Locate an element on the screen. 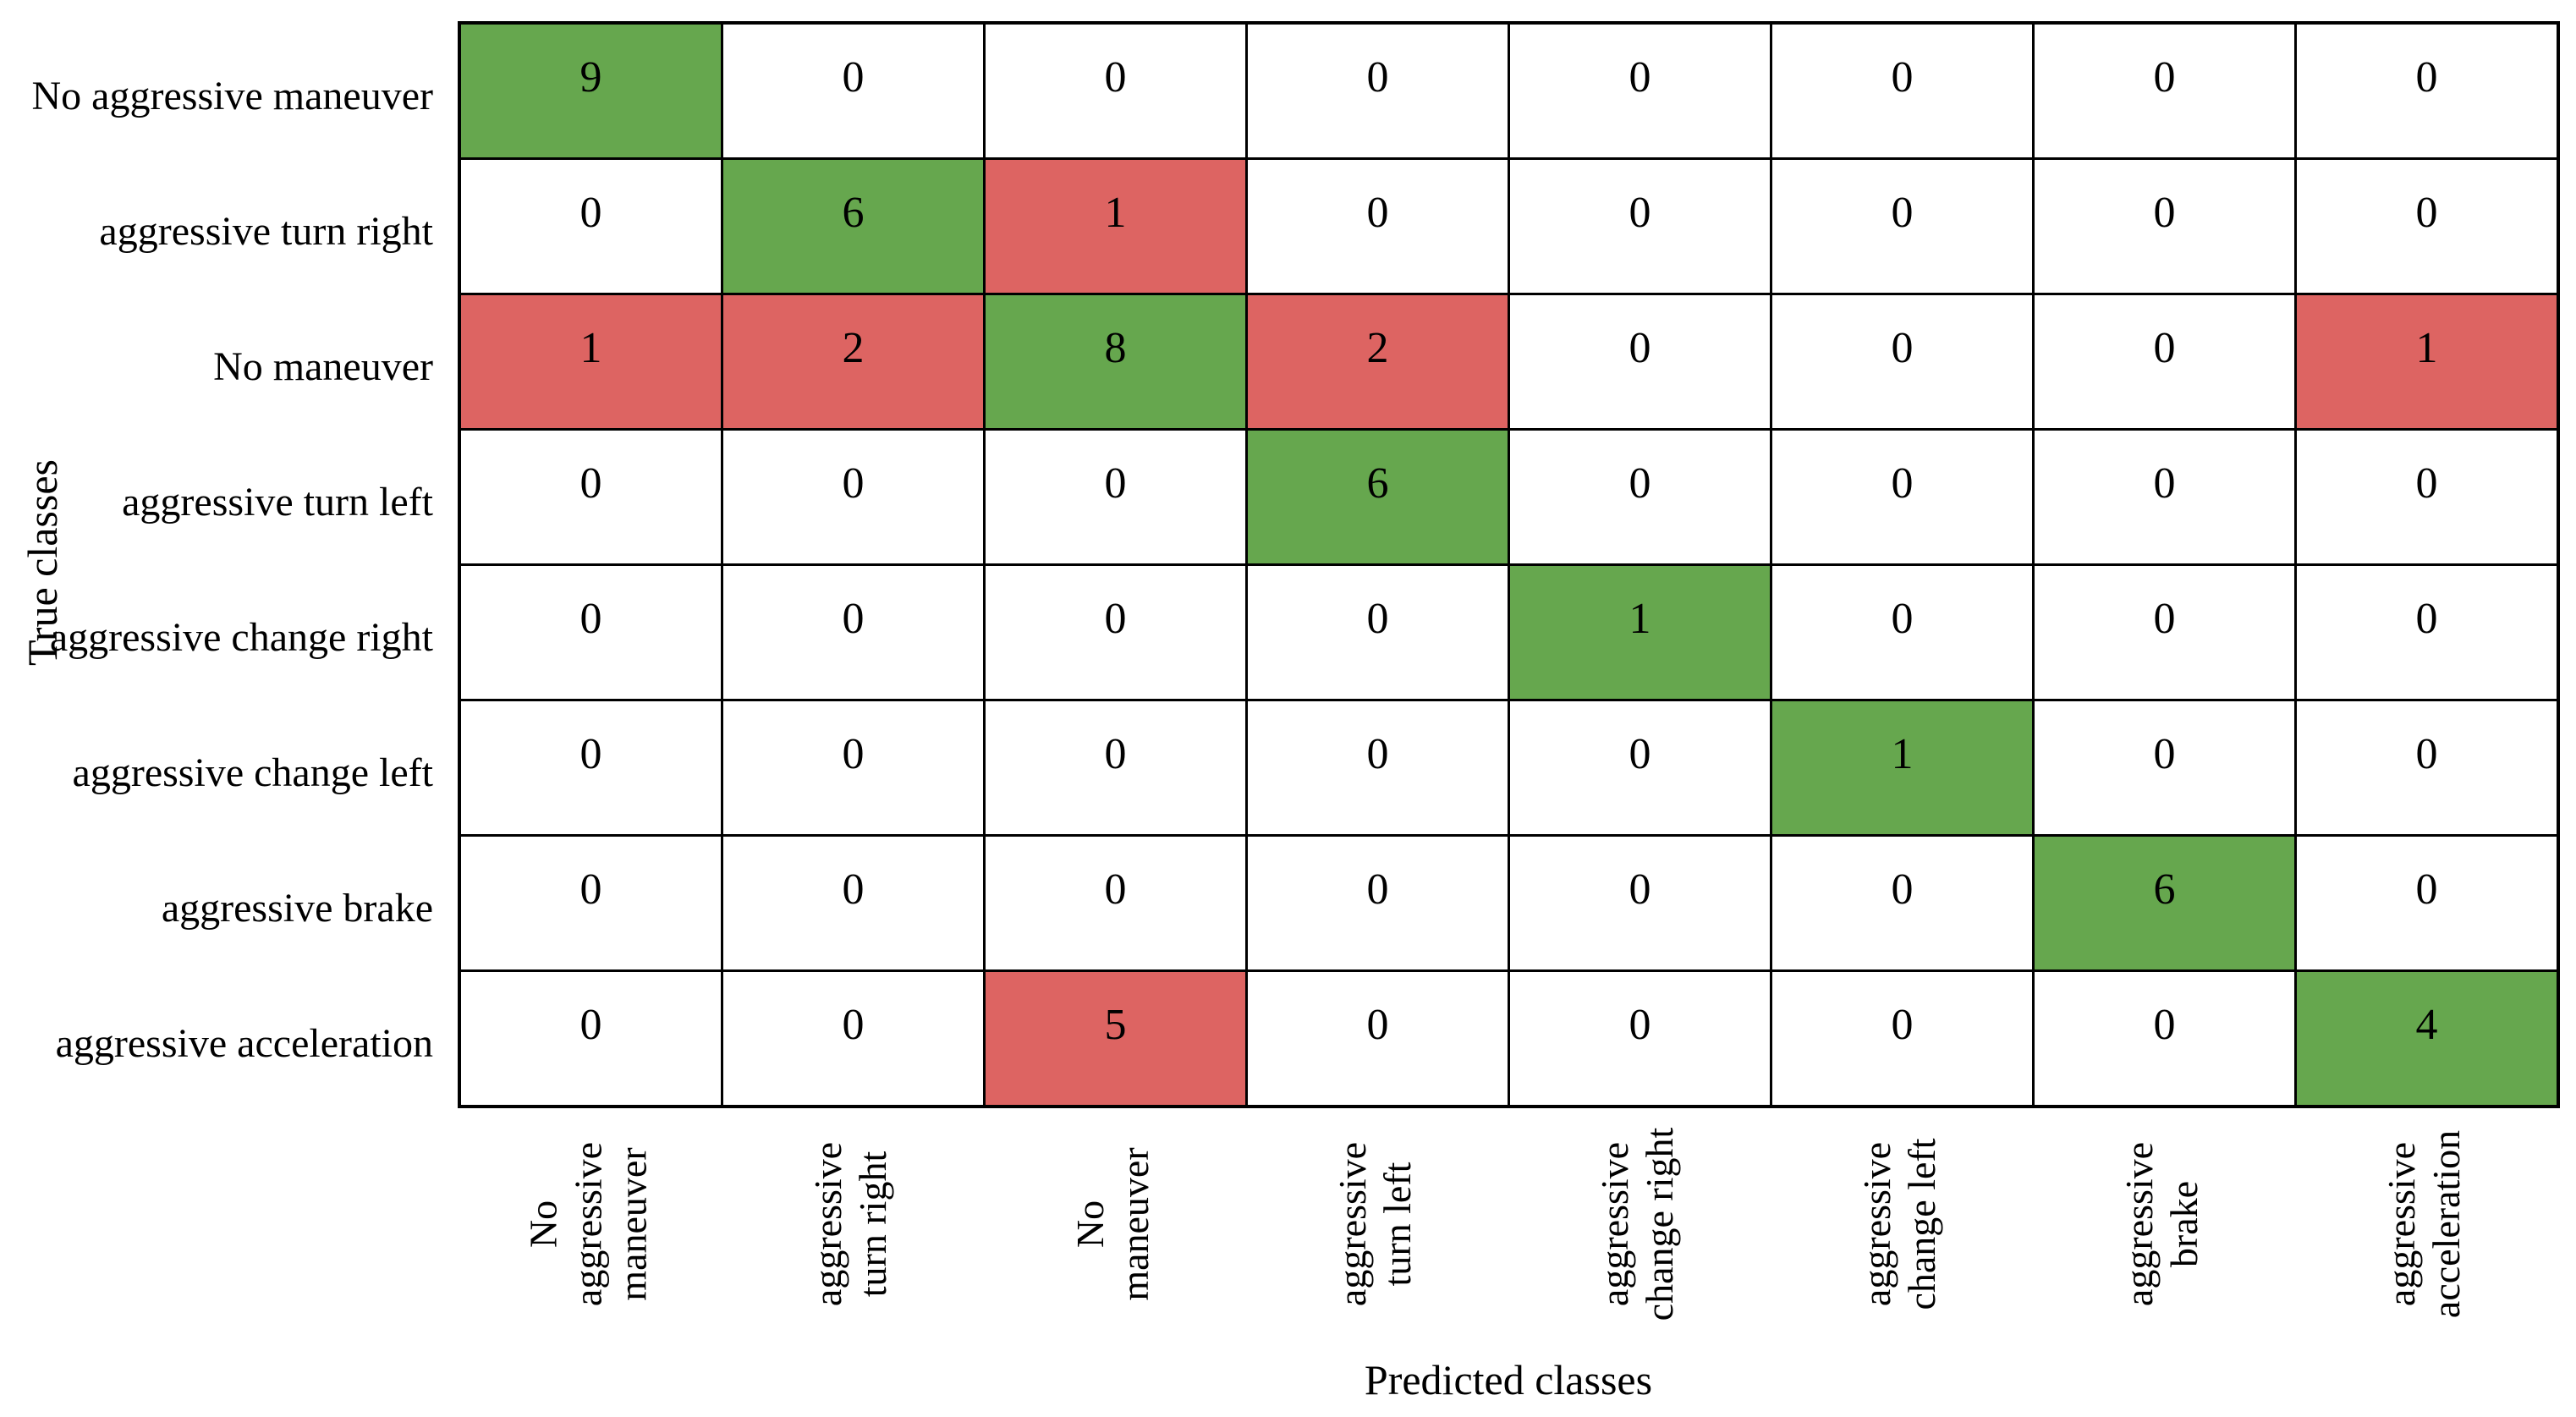 The height and width of the screenshot is (1417, 2576). matrix-cell-value: 8 is located at coordinates (1115, 348).